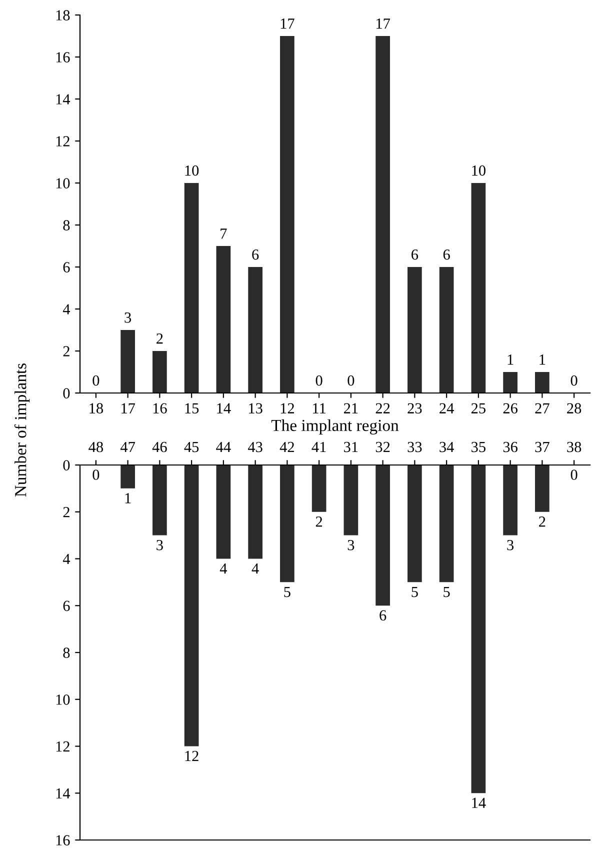 The image size is (600, 852). Describe the element at coordinates (319, 408) in the screenshot. I see `x-tick-label: 11` at that location.